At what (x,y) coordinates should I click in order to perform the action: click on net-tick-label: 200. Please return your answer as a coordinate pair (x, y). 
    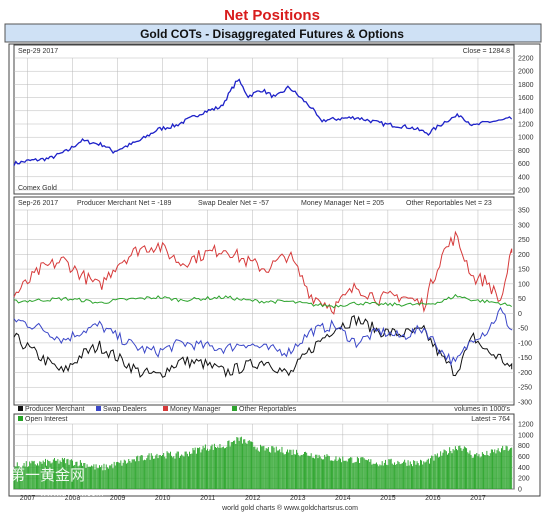
    Looking at the image, I should click on (524, 255).